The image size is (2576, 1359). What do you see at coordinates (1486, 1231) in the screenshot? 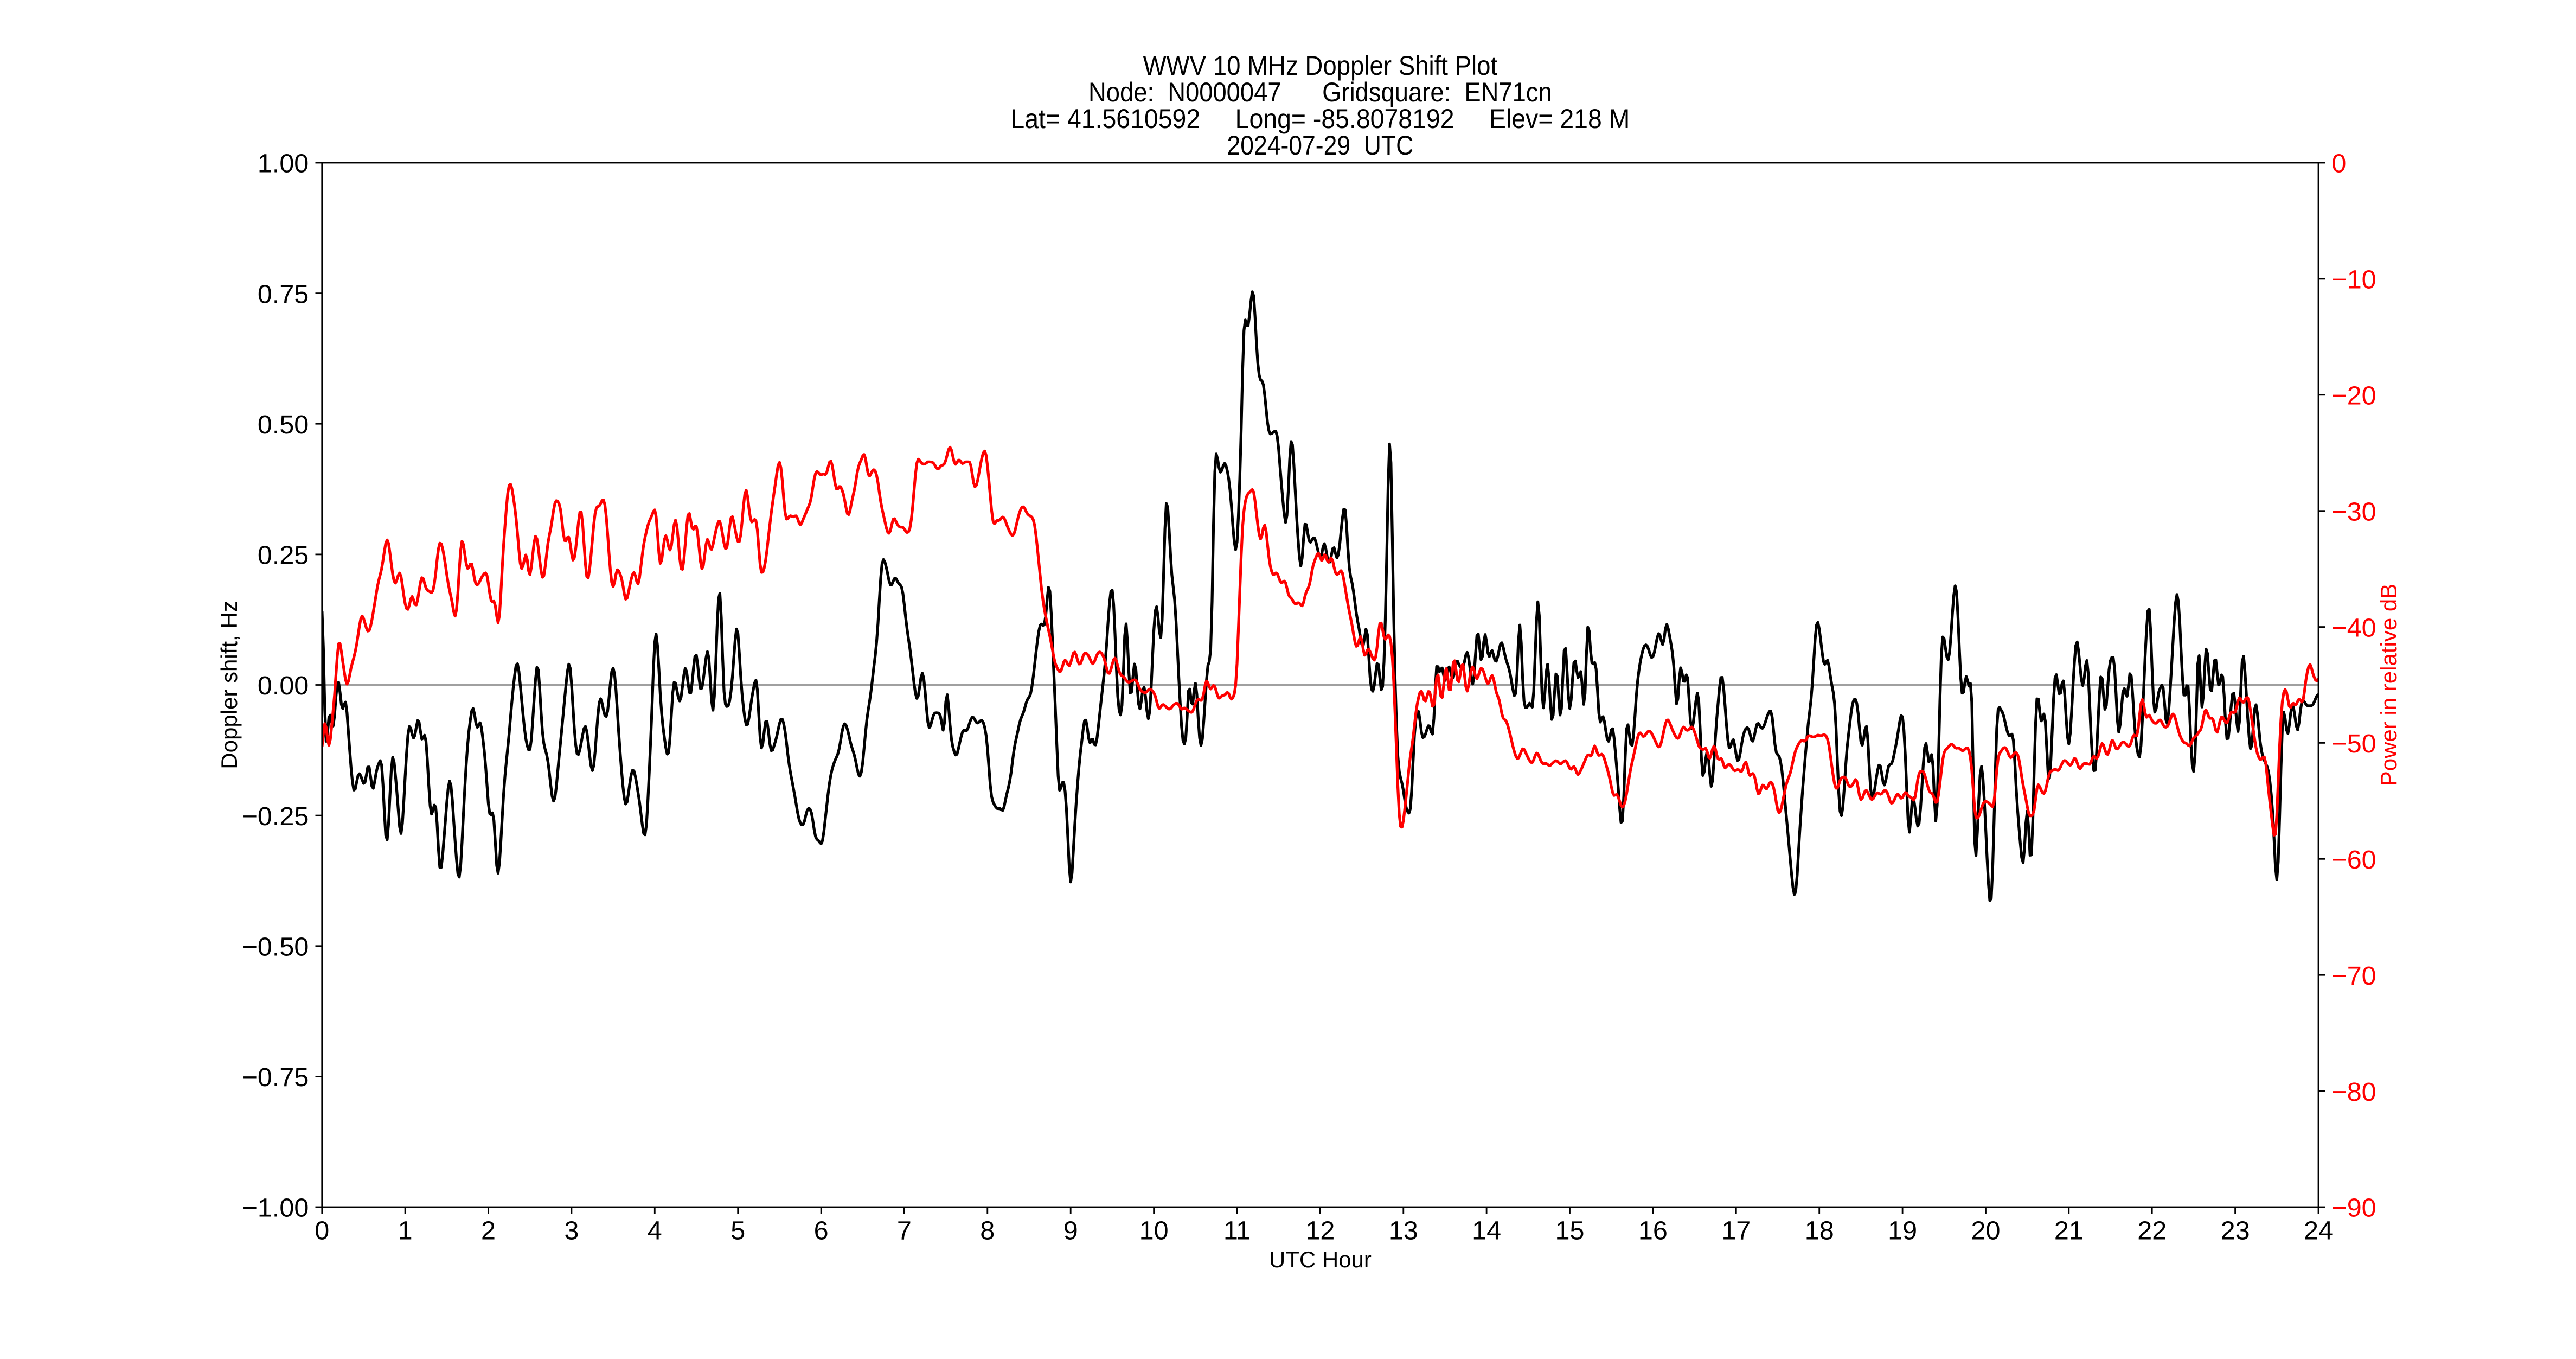
I see `svg-text: 14` at bounding box center [1486, 1231].